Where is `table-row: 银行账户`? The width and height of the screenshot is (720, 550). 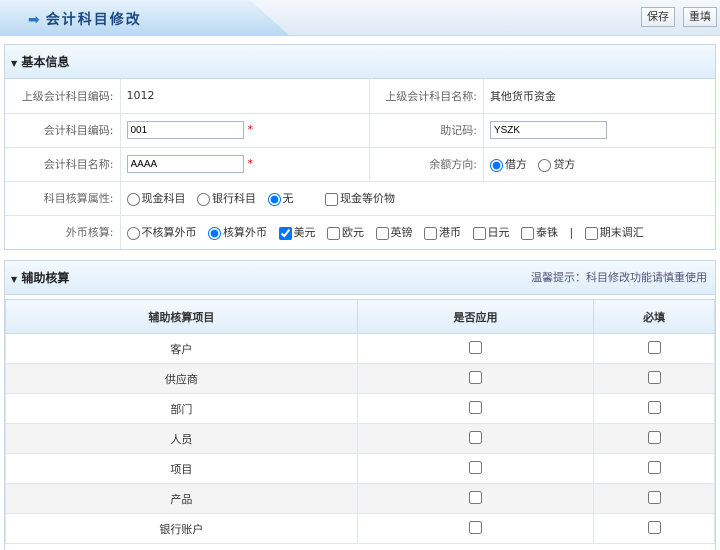 table-row: 银行账户 is located at coordinates (360, 528).